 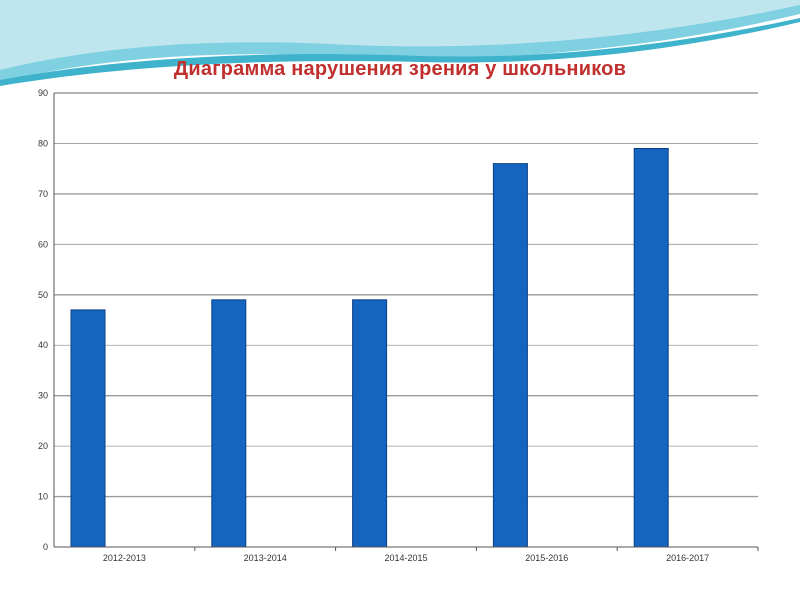 I want to click on x-tick-label-2016-2017: 2016-2017, so click(x=687, y=558).